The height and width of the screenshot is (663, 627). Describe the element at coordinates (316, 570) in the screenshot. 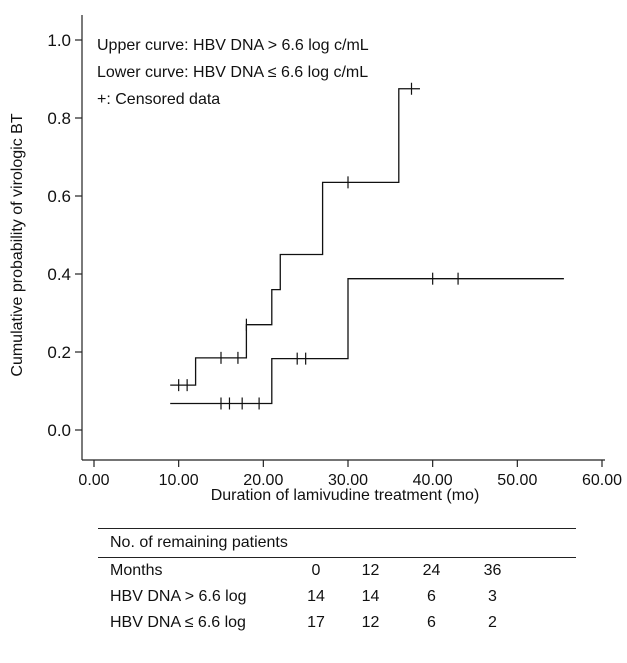

I see `month-cell: 0` at that location.